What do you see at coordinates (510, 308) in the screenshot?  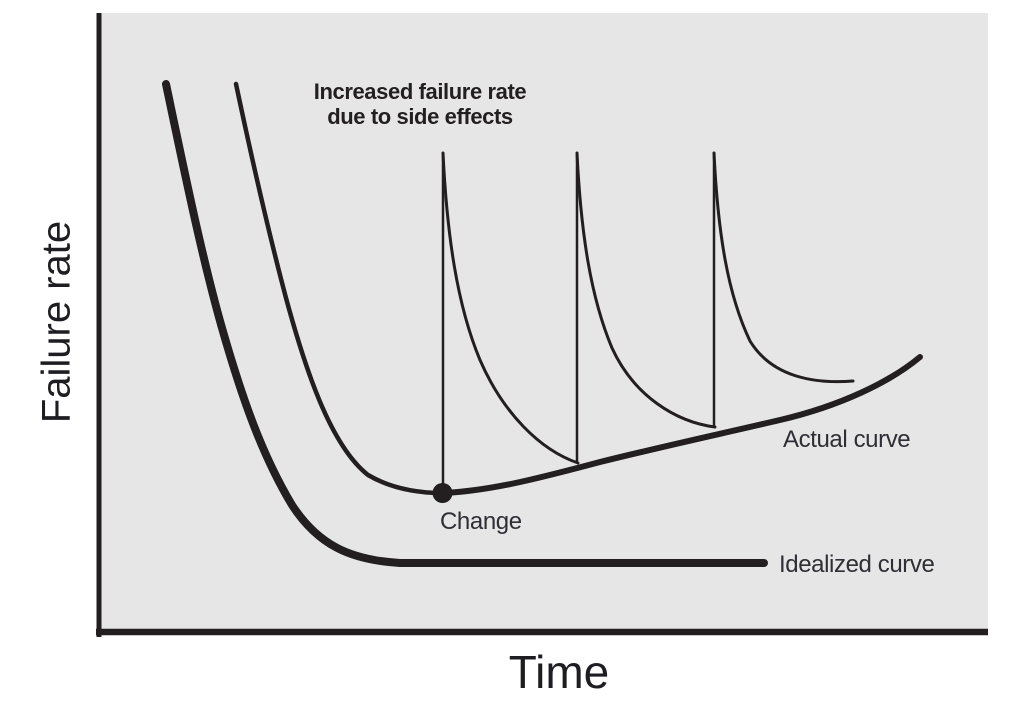 I see `spike-1-decay-curve` at bounding box center [510, 308].